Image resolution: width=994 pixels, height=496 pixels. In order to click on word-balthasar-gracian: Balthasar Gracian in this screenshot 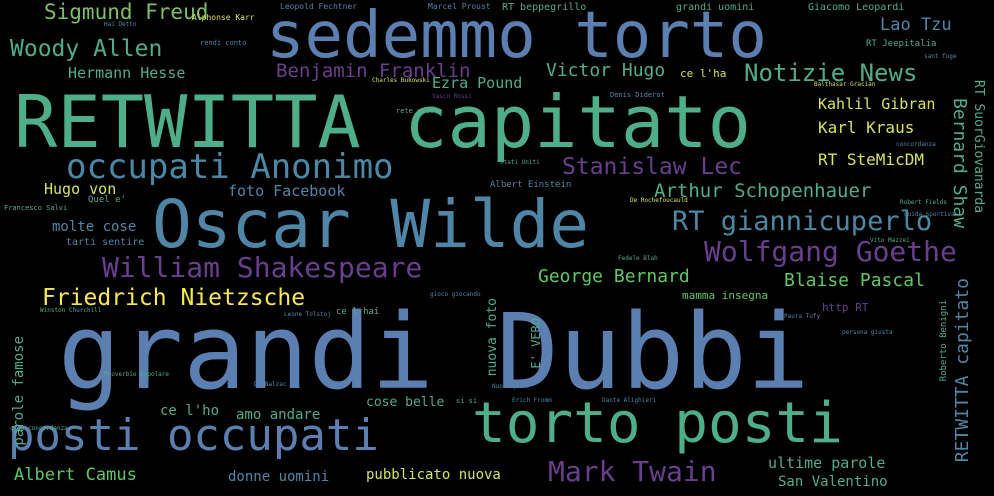, I will do `click(845, 84)`.